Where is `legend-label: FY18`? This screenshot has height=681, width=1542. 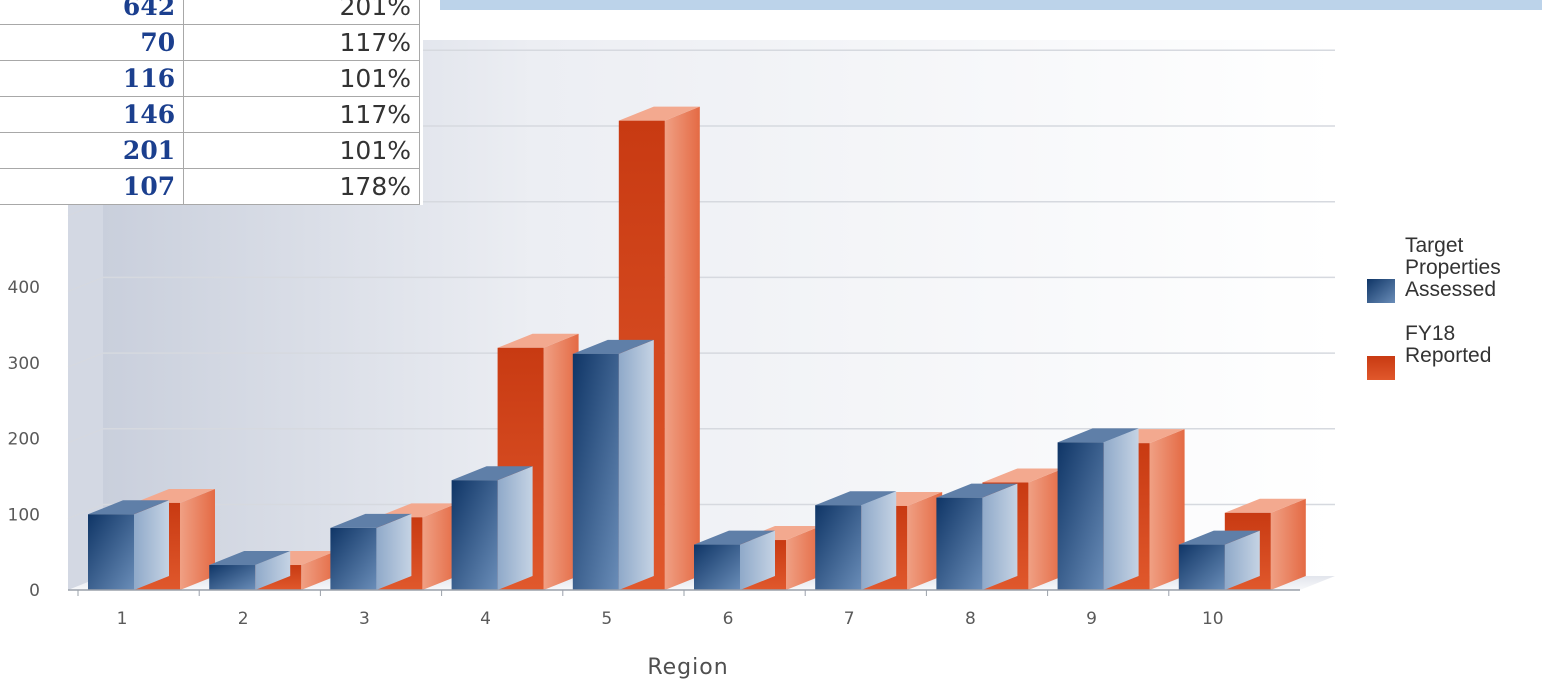 legend-label: FY18 is located at coordinates (1430, 333).